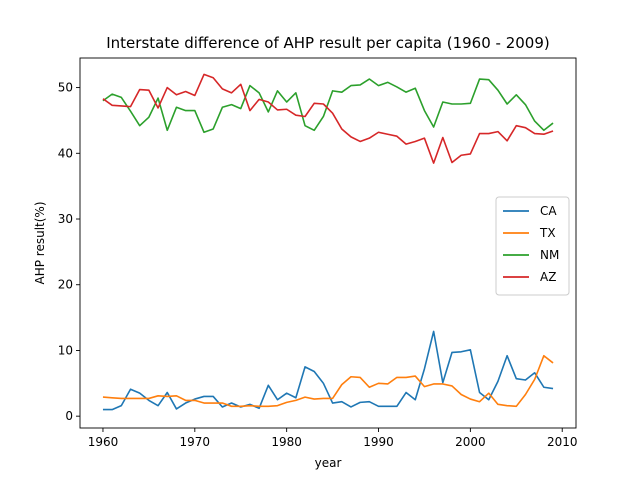  Describe the element at coordinates (328, 463) in the screenshot. I see `x-axis-label: year` at that location.